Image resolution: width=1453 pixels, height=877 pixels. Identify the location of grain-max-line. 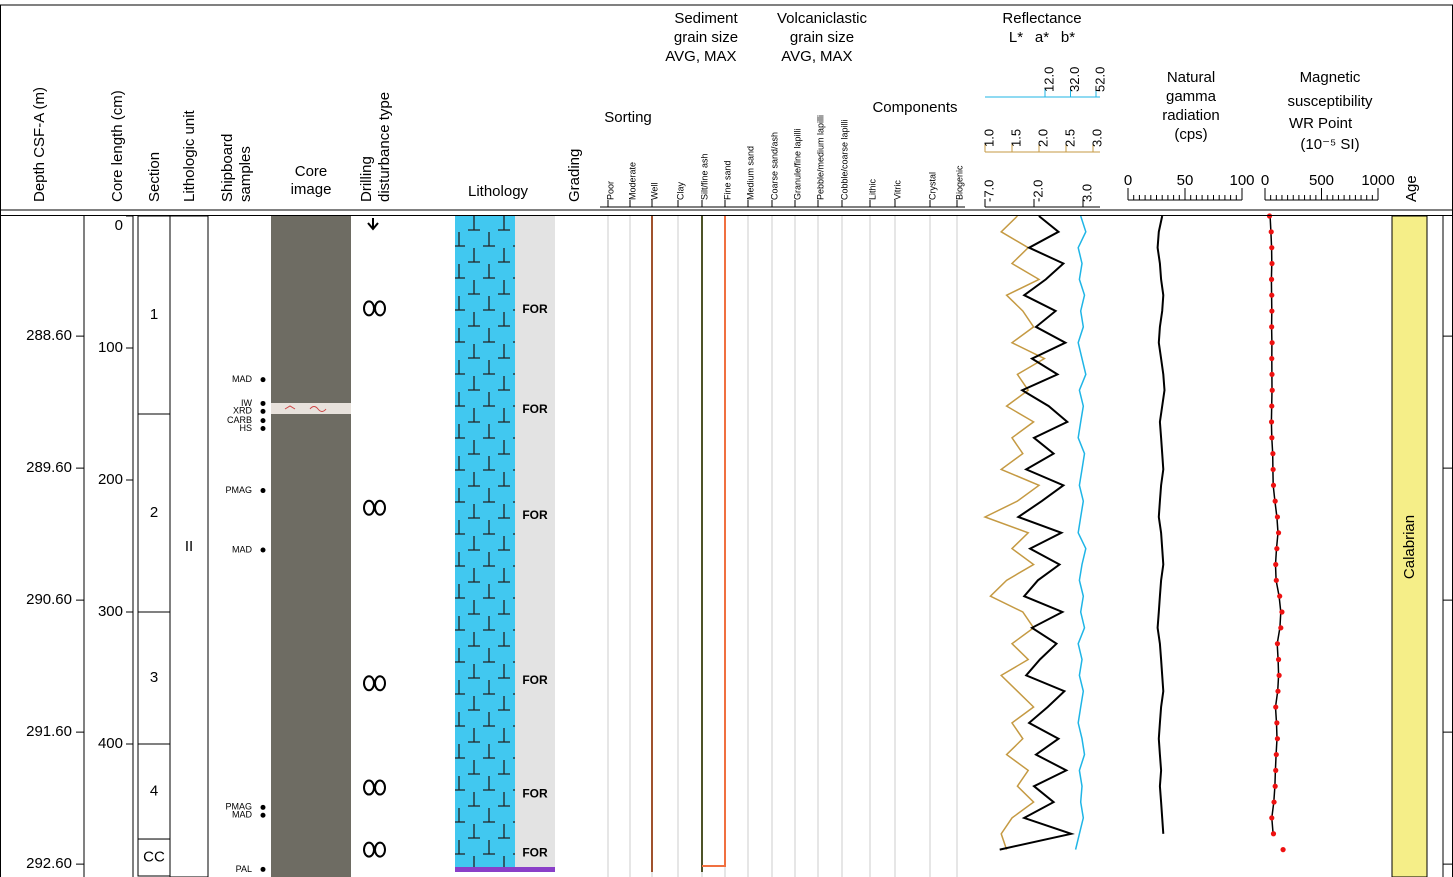
(714, 541).